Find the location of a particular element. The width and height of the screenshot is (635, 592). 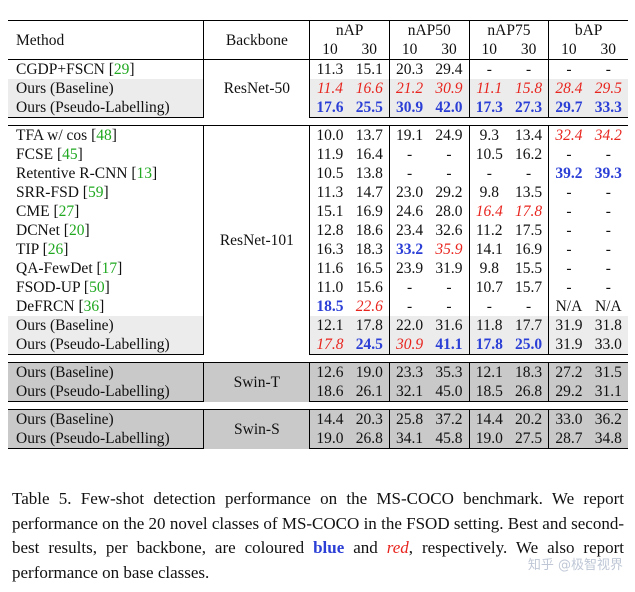

value: 33.0 is located at coordinates (569, 419).